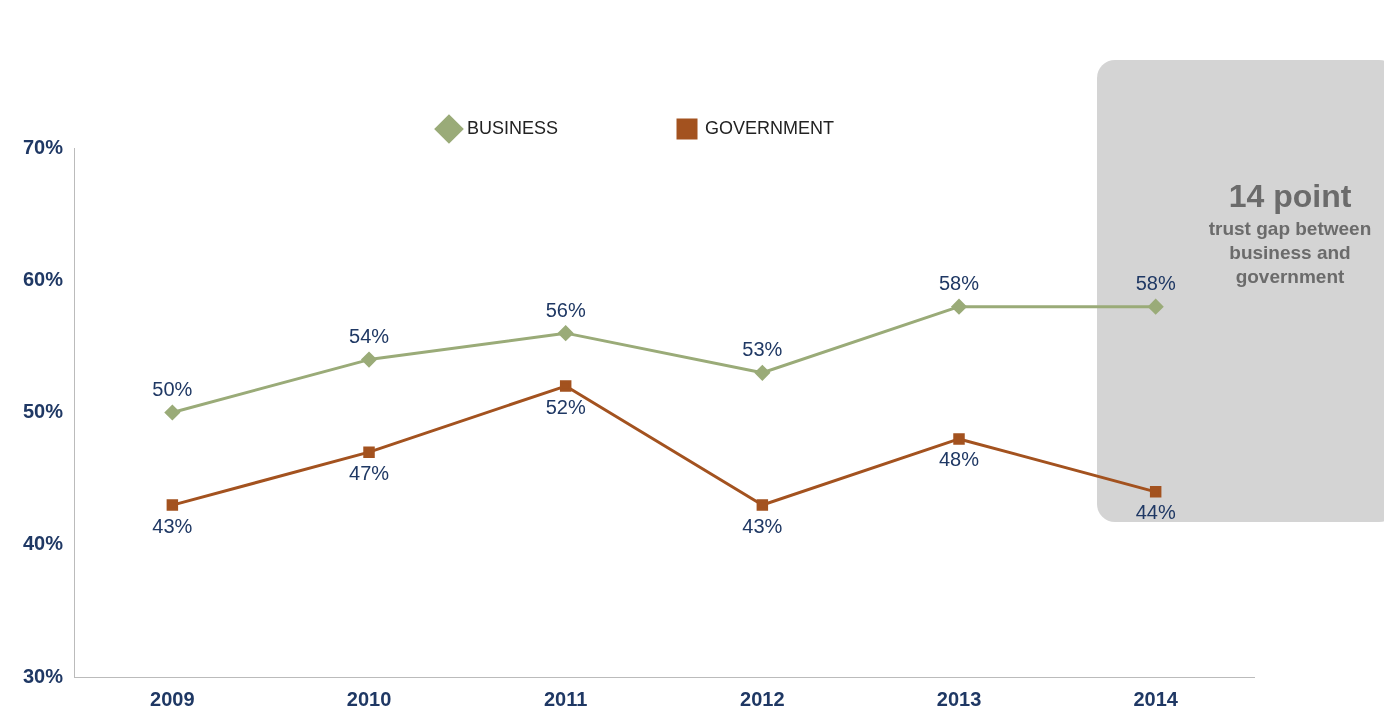 This screenshot has height=725, width=1384. Describe the element at coordinates (1155, 512) in the screenshot. I see `text: 44%` at that location.